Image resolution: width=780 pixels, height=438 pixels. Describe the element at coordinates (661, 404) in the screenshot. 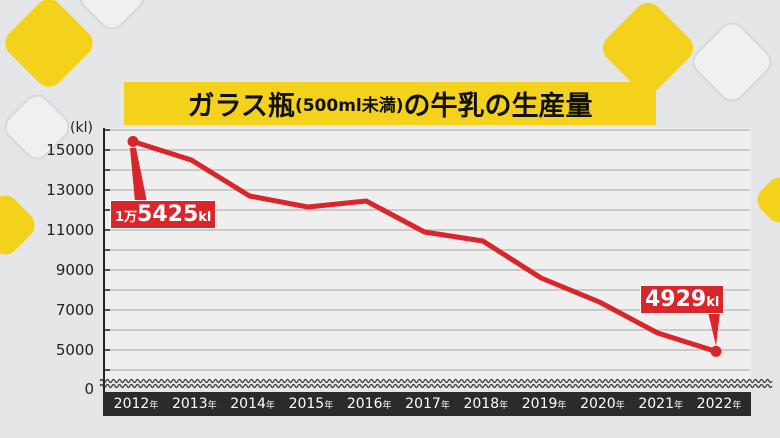

I see `x-tick-label: 2021年` at that location.